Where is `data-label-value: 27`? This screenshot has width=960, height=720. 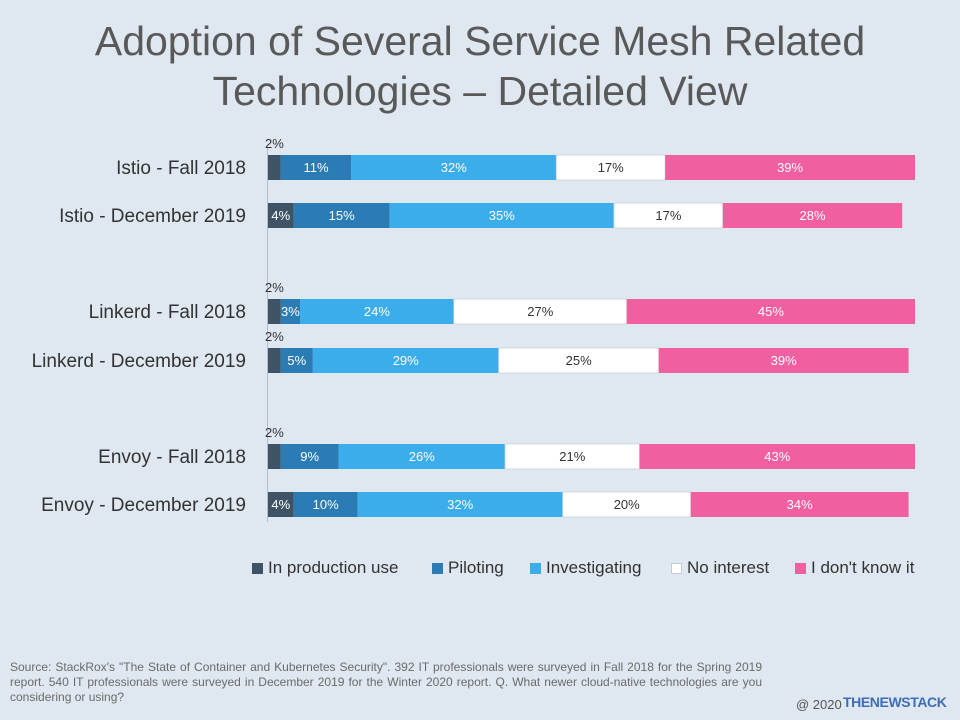 data-label-value: 27 is located at coordinates (534, 311).